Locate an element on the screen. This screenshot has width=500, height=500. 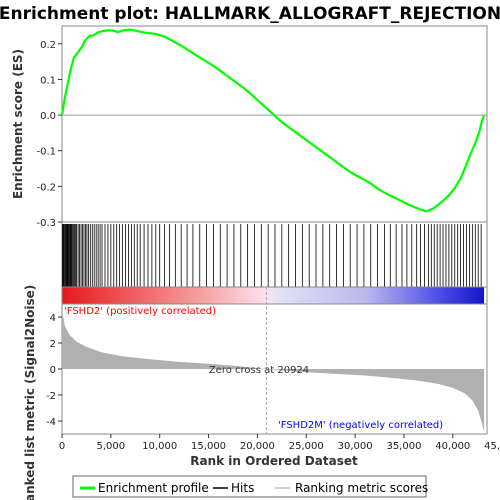
x-tick-label: 5,000 is located at coordinates (111, 446).